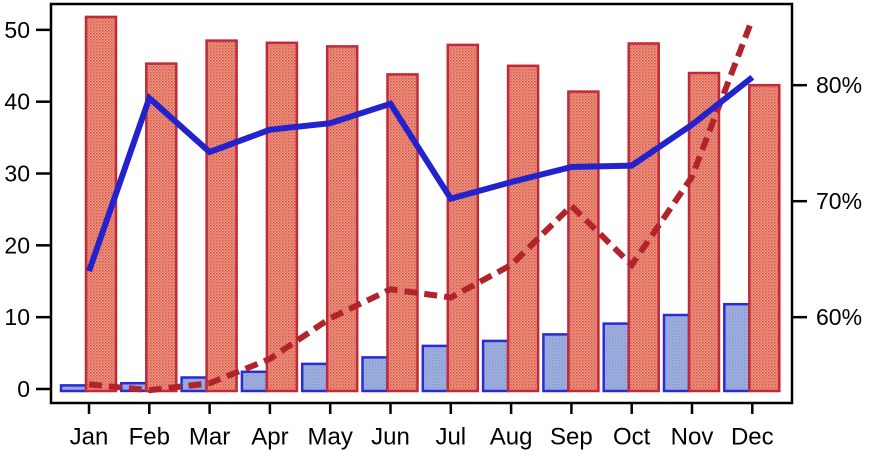  Describe the element at coordinates (330, 437) in the screenshot. I see `month-label: May` at that location.